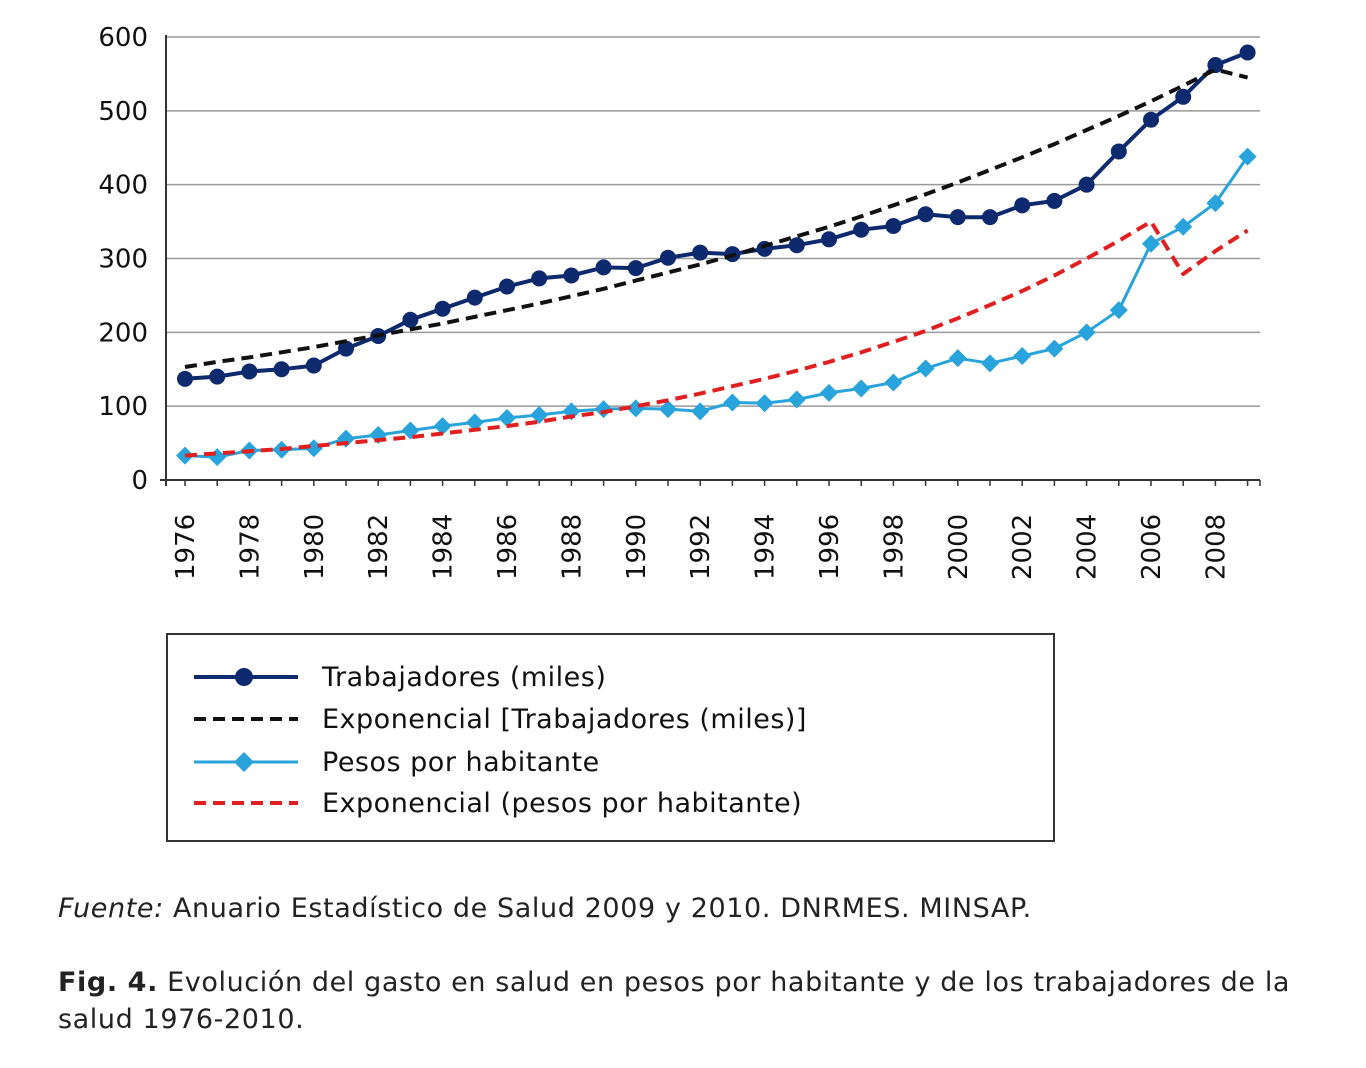 The image size is (1366, 1068). What do you see at coordinates (508, 547) in the screenshot?
I see `x-tick-label: 1986` at bounding box center [508, 547].